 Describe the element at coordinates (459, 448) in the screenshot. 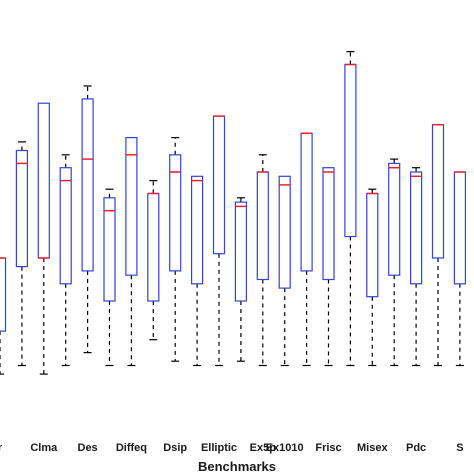

I see `tick-label-21: S` at that location.